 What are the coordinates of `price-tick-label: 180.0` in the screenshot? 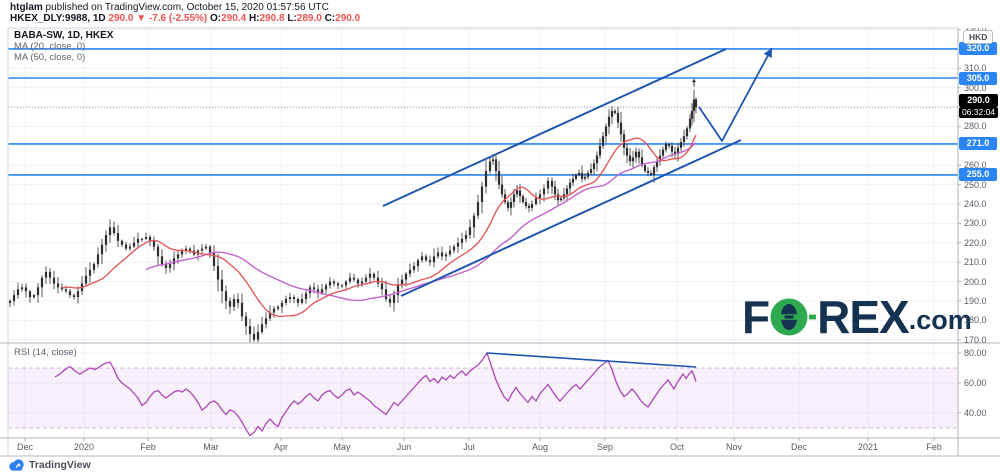 It's located at (975, 320).